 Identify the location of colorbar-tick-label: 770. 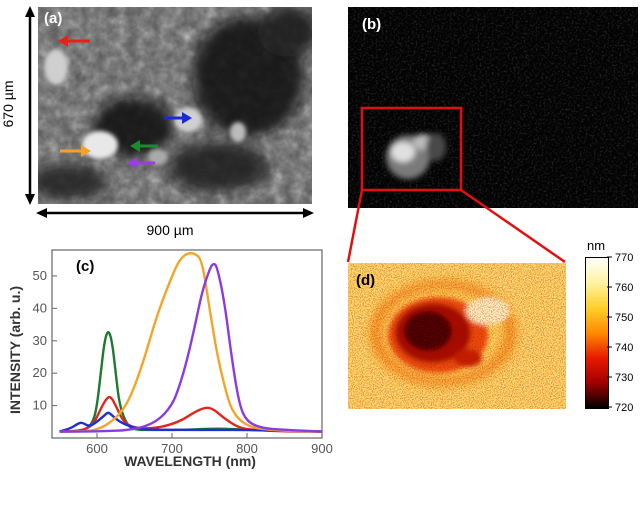
(624, 258).